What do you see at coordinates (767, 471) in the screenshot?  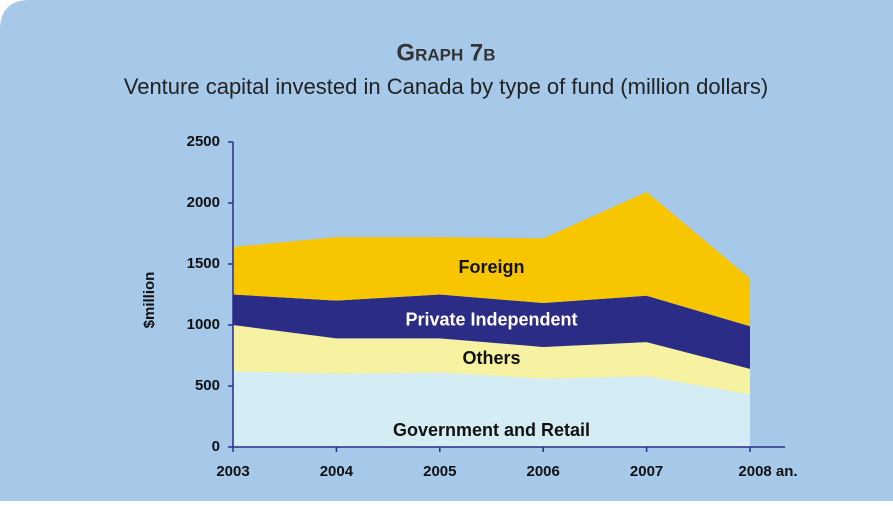 I see `x-tick-label: 2008 an.` at bounding box center [767, 471].